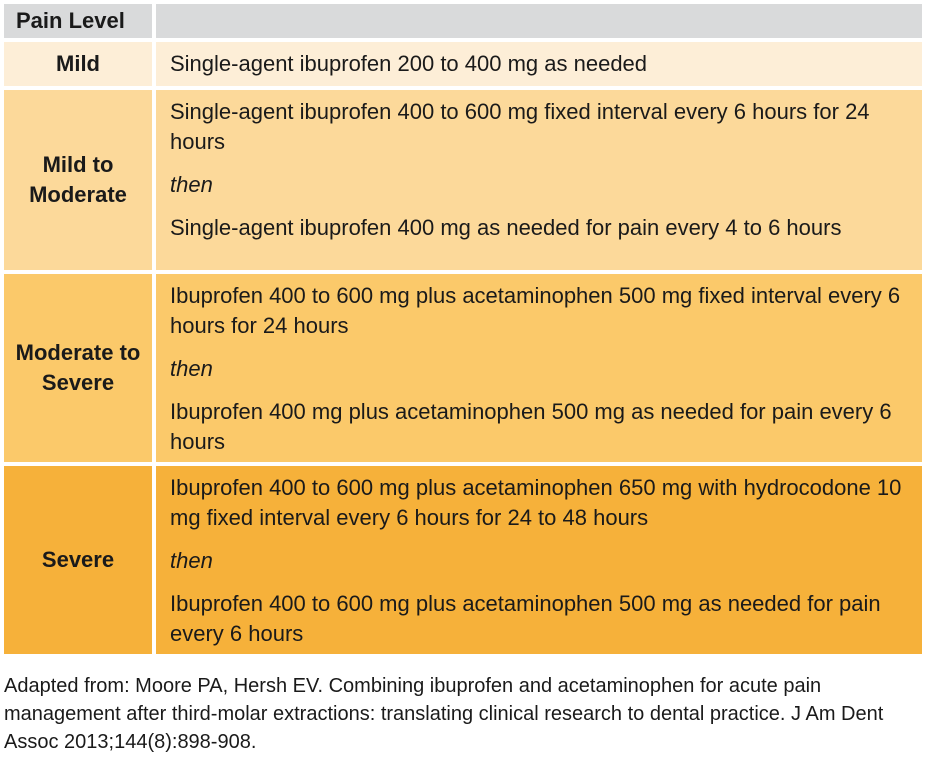 This screenshot has height=758, width=926. What do you see at coordinates (539, 21) in the screenshot?
I see `treatment-column-header` at bounding box center [539, 21].